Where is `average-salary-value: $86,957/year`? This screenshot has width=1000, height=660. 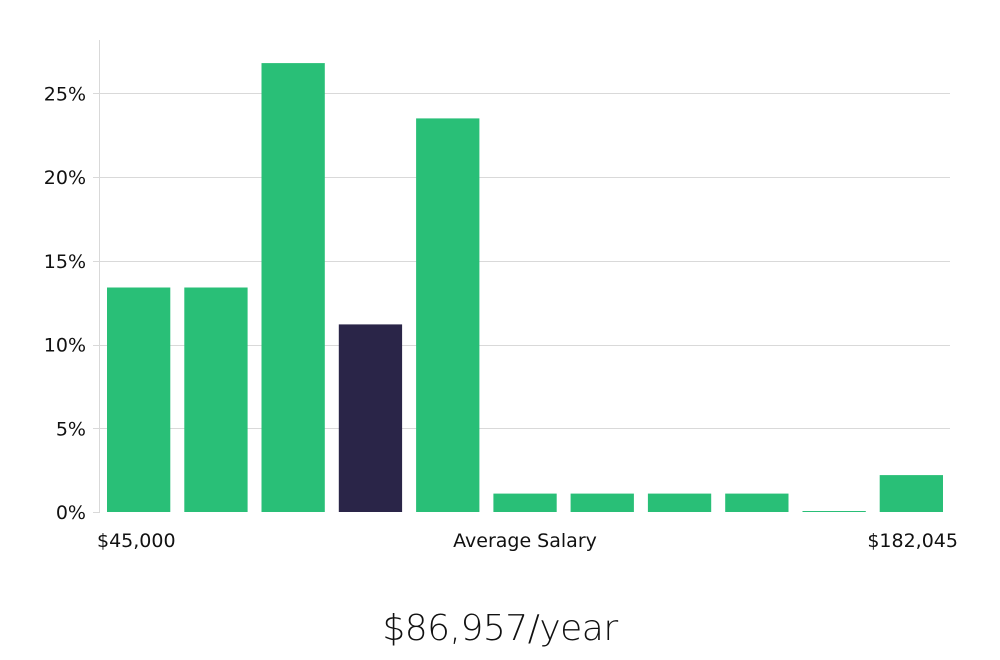
average-salary-value: $86,957/year is located at coordinates (500, 628).